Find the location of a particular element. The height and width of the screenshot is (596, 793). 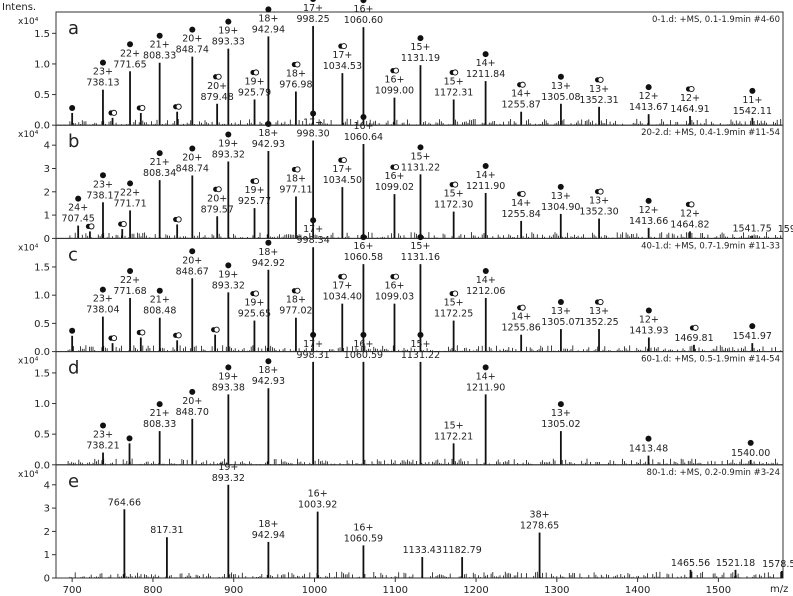

x-tick-label: 900 is located at coordinates (233, 590).